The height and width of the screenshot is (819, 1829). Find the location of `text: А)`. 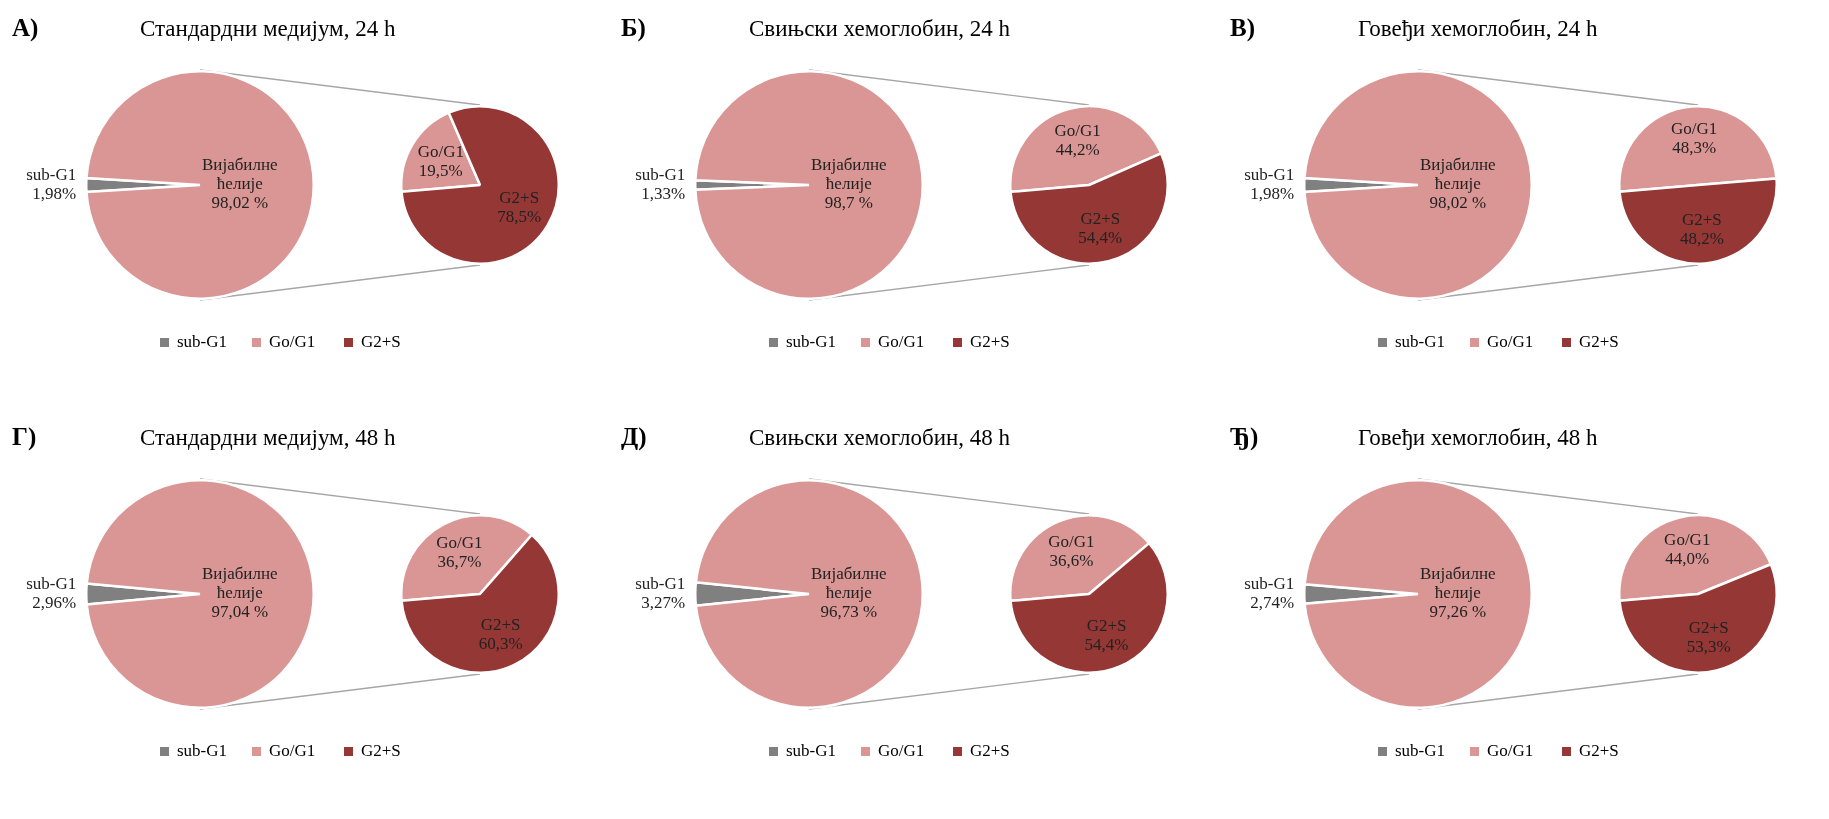

text: А) is located at coordinates (25, 28).